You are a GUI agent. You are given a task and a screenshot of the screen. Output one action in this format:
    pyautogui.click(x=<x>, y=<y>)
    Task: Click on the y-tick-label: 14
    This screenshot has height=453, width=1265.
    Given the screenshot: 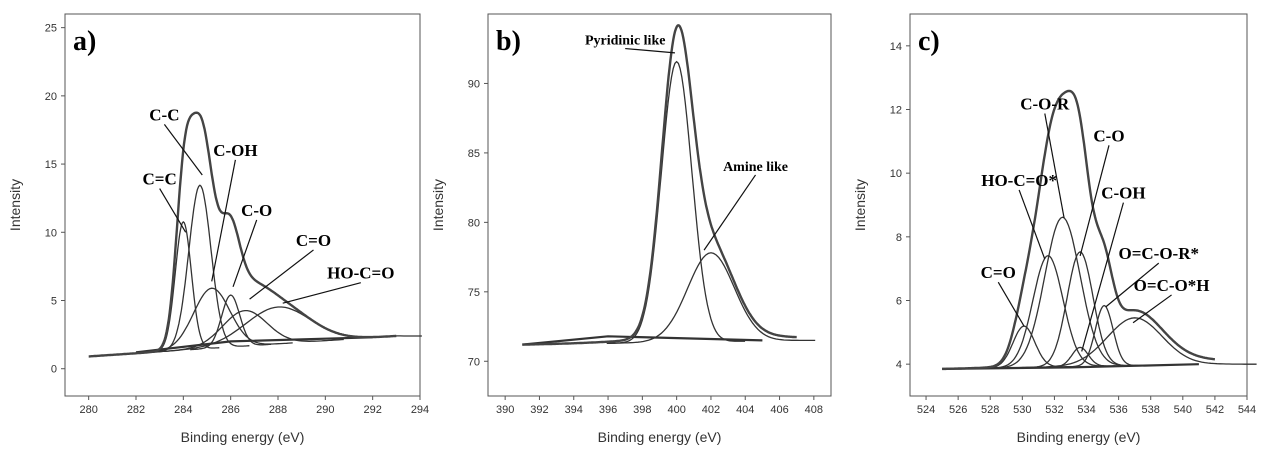 What is the action you would take?
    pyautogui.click(x=896, y=47)
    